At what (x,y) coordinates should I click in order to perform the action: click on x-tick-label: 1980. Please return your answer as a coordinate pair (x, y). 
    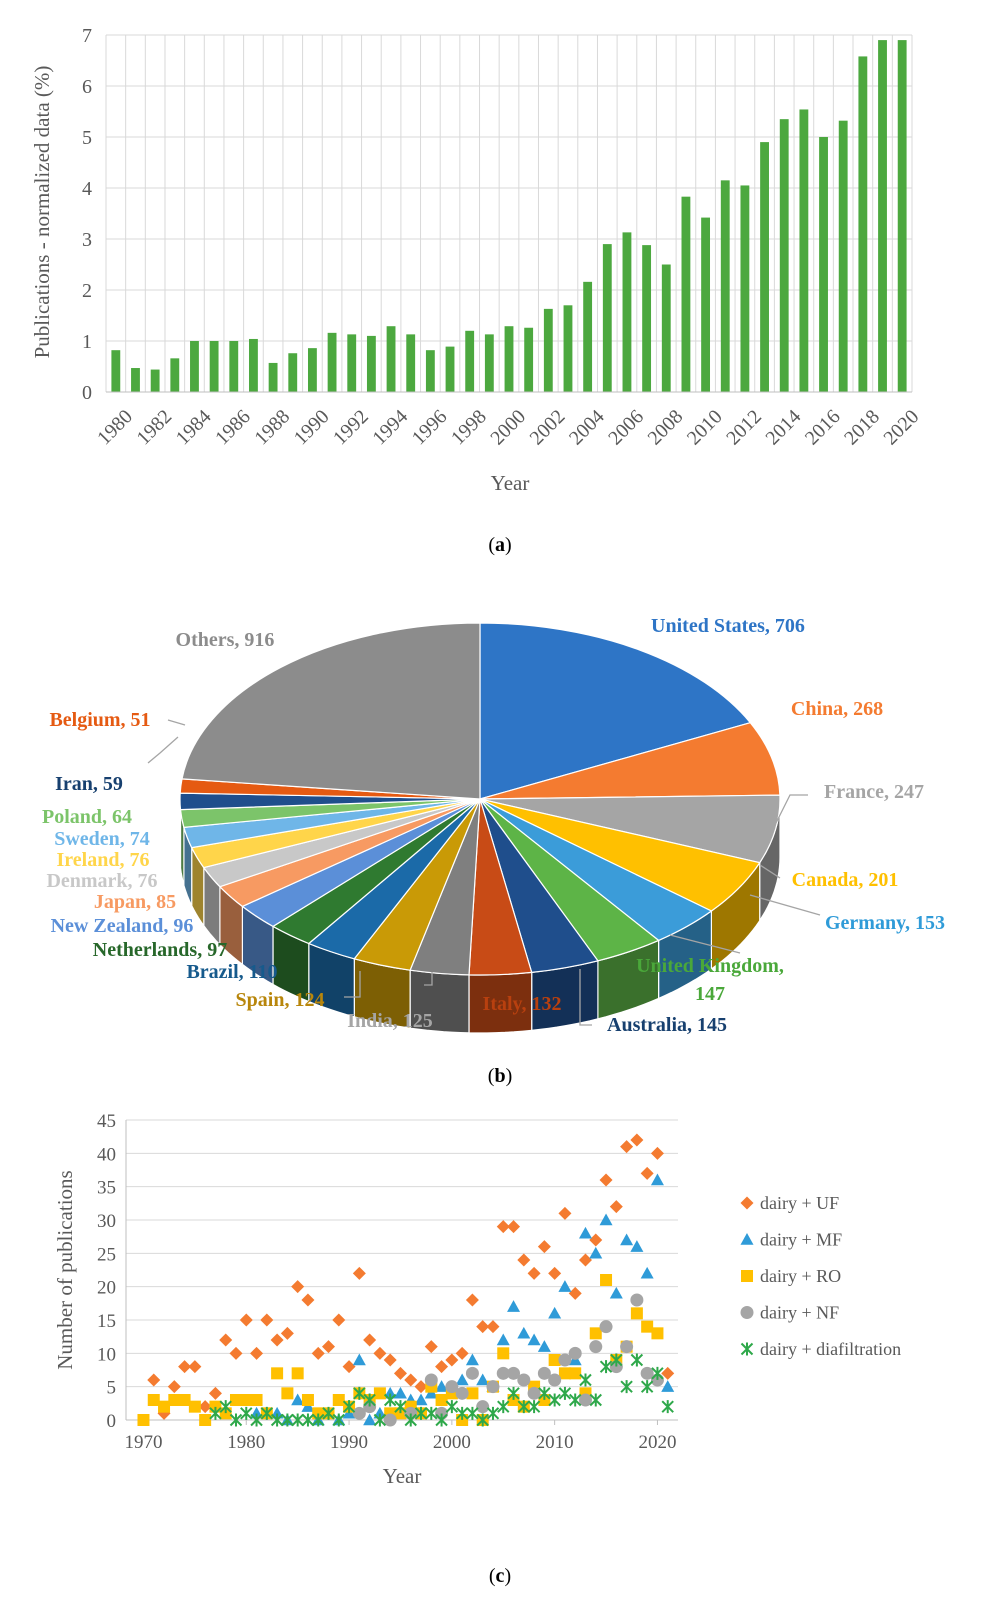
    Looking at the image, I should click on (246, 1442).